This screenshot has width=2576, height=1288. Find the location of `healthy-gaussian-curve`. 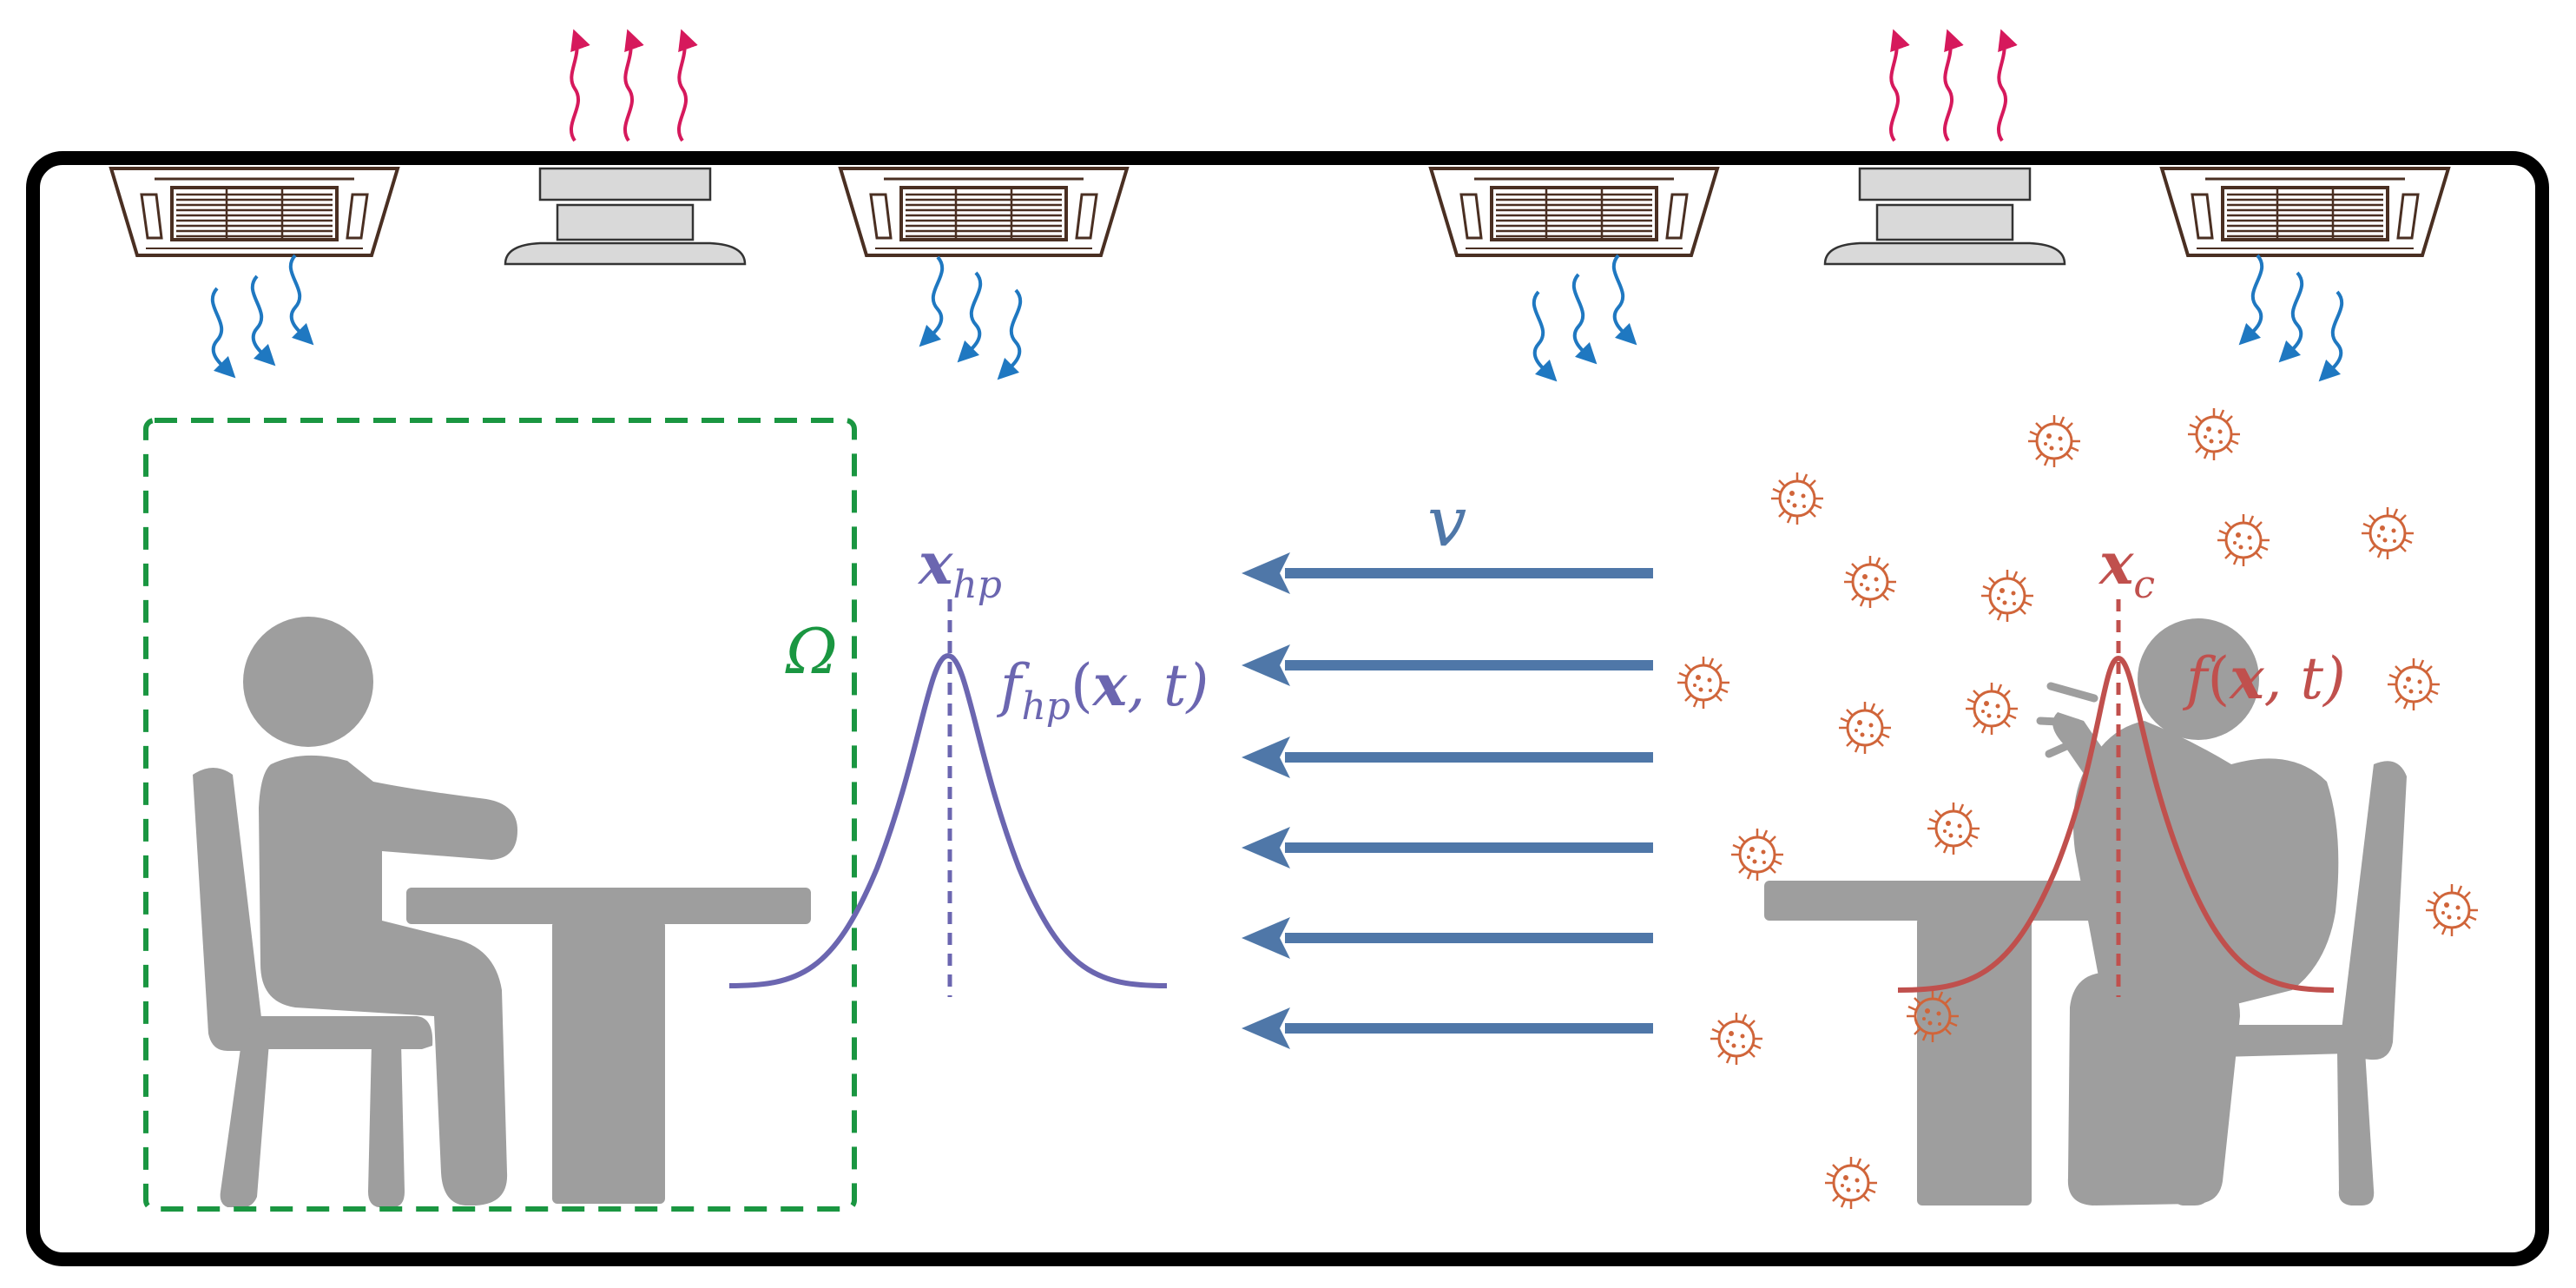

healthy-gaussian-curve is located at coordinates (948, 820).